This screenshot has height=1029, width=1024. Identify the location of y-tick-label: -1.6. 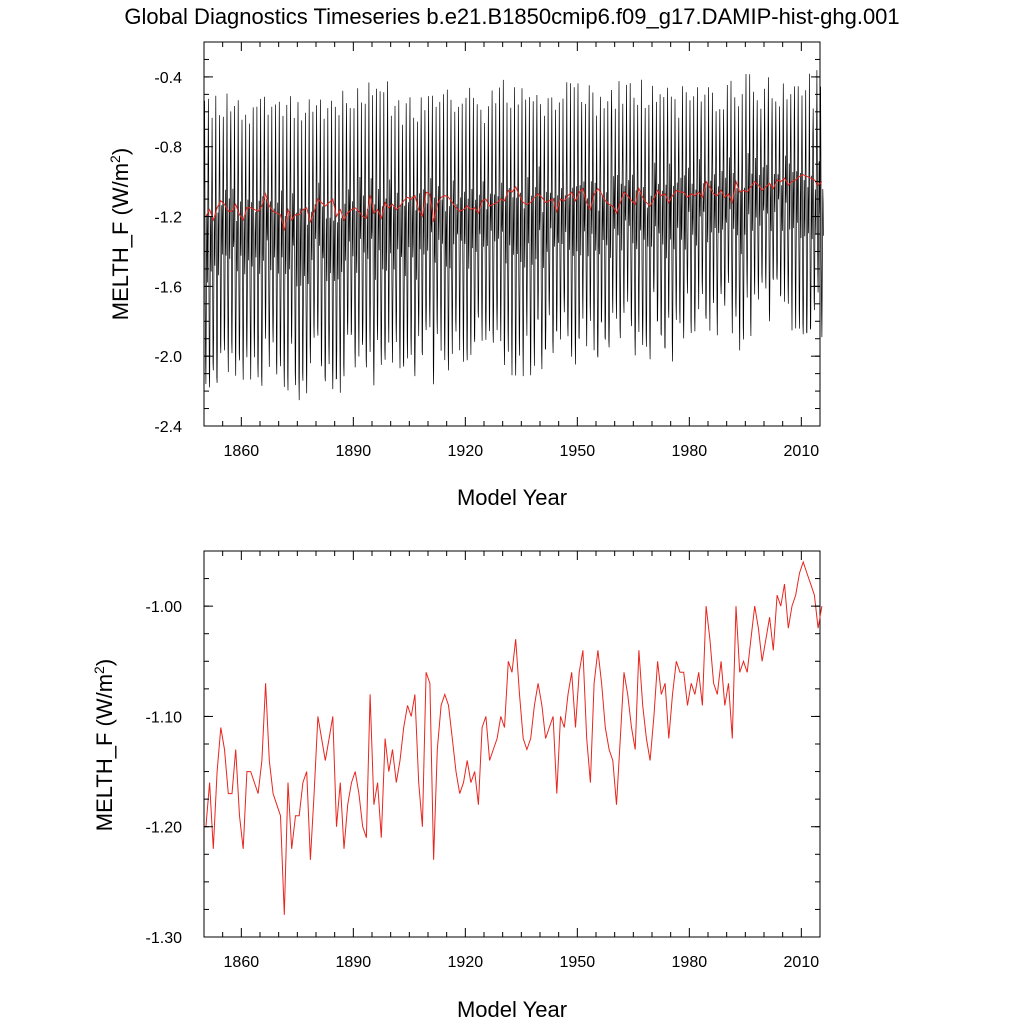
(168, 287).